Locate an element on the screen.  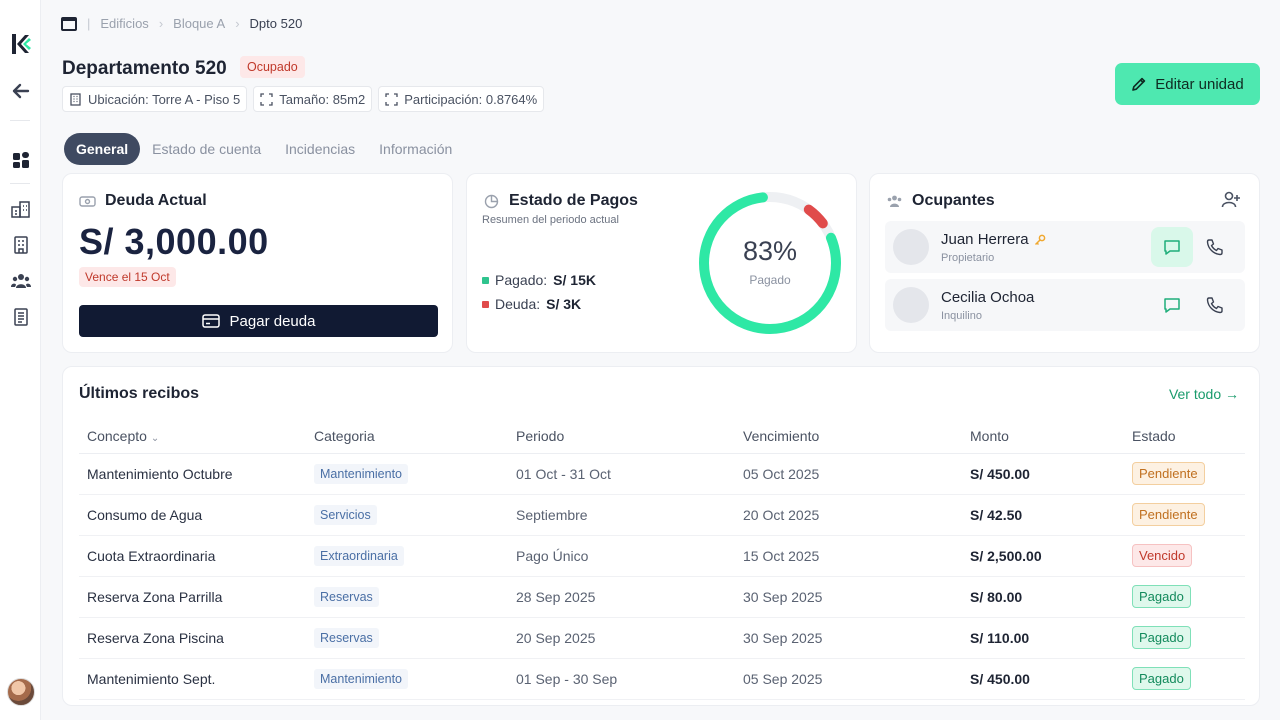
breadcrumb-item-buildings: Edificios is located at coordinates (124, 23).